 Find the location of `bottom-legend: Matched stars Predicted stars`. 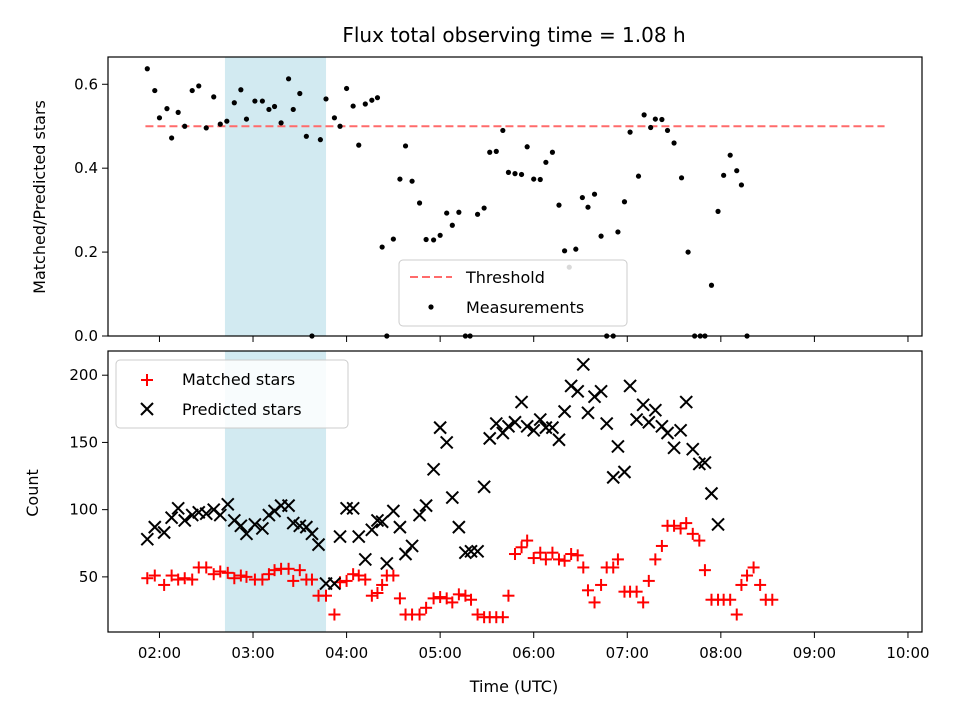

bottom-legend: Matched stars Predicted stars is located at coordinates (232, 394).